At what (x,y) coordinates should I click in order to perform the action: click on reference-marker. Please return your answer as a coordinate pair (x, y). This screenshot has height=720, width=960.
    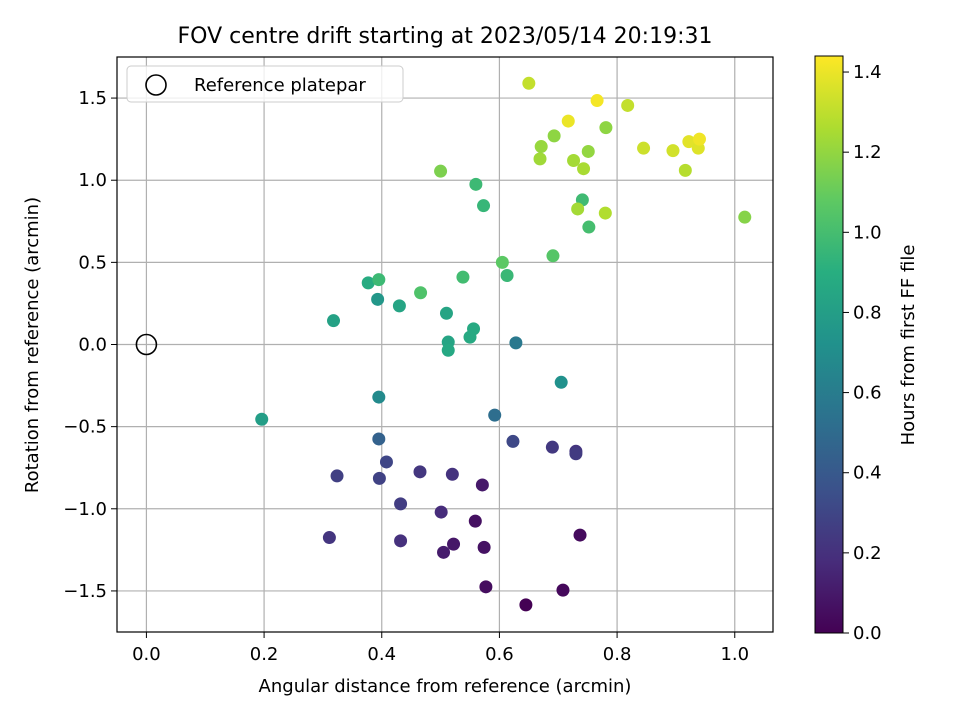
    Looking at the image, I should click on (146, 344).